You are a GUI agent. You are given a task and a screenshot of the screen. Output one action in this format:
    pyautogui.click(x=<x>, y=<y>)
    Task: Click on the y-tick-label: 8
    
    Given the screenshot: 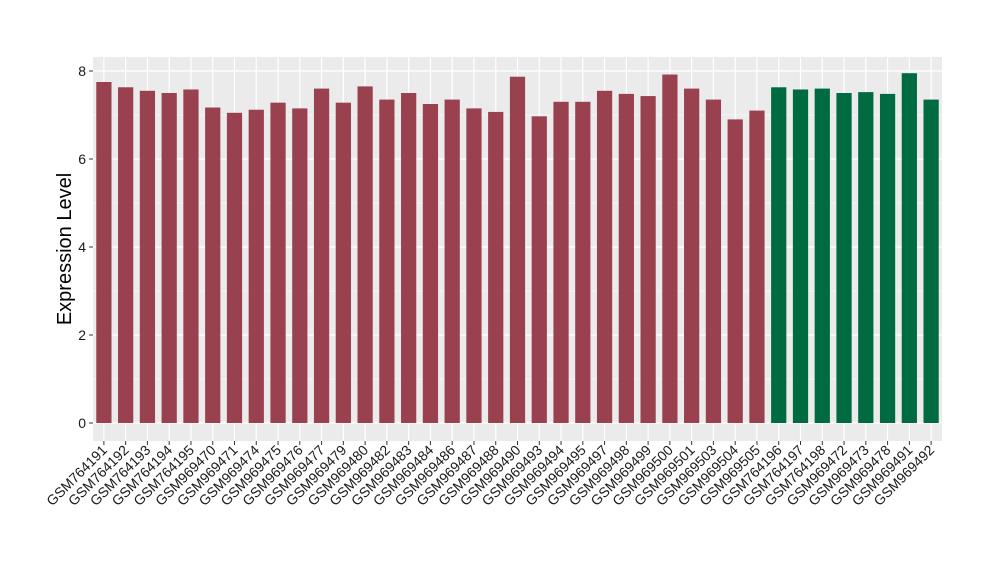 What is the action you would take?
    pyautogui.click(x=82, y=71)
    